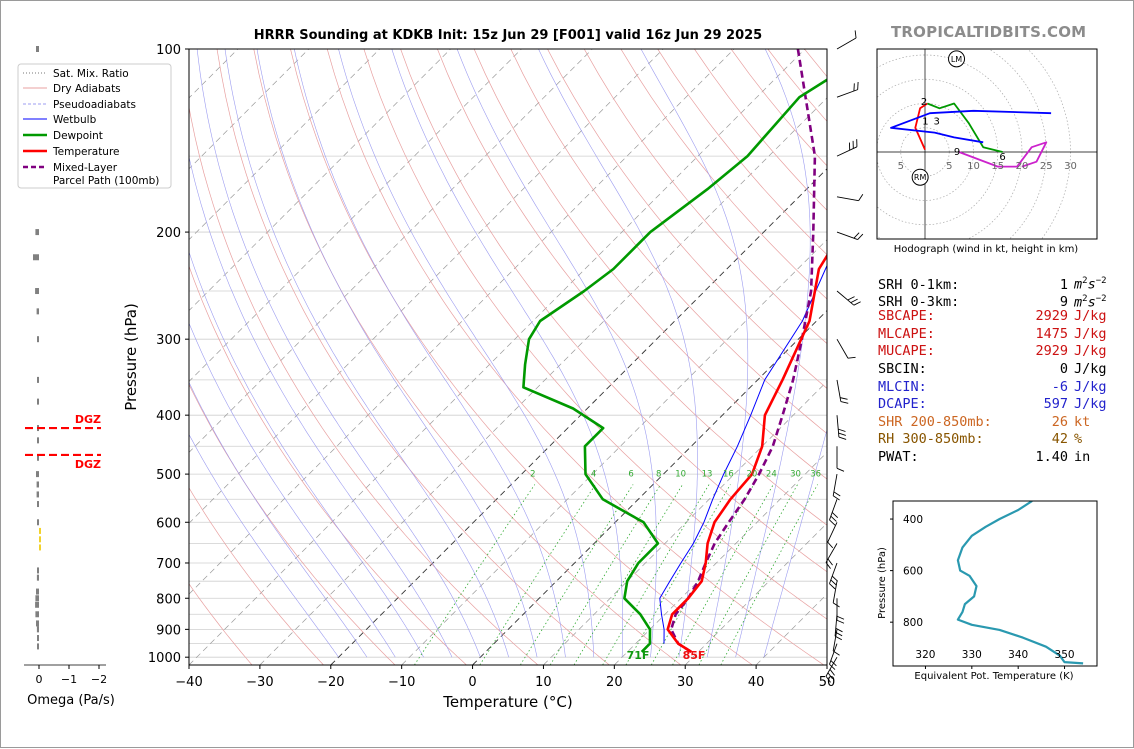  I want to click on hodo-tick-label: 10, so click(973, 166).